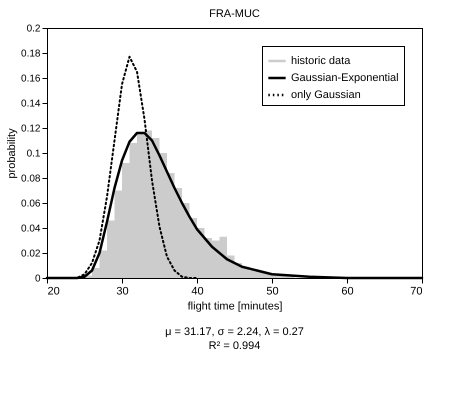 The height and width of the screenshot is (405, 472). What do you see at coordinates (33, 29) in the screenshot?
I see `y-tick-label: 0.2` at bounding box center [33, 29].